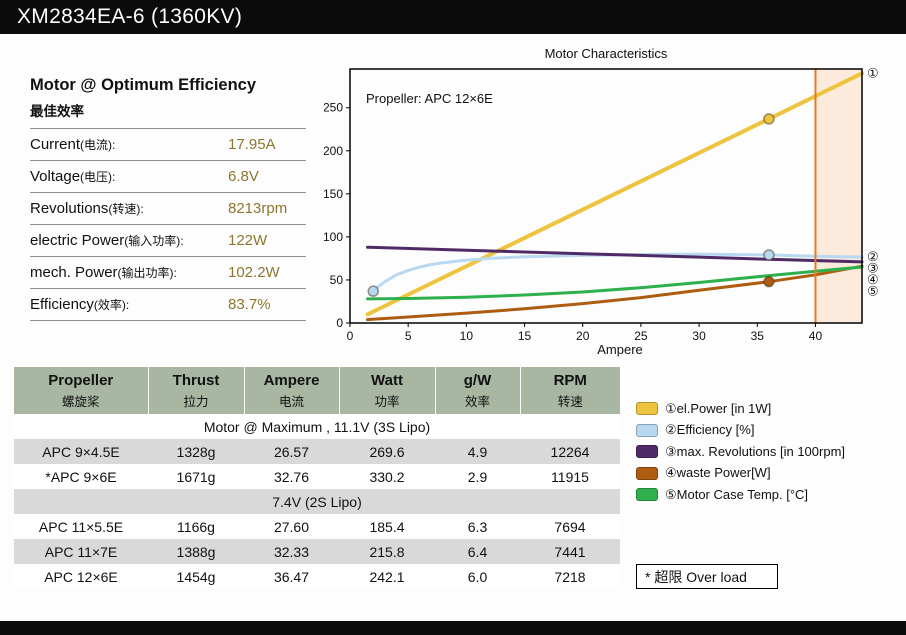  I want to click on legend-label: ③max. Revolutions [in 100rpm], so click(755, 451).